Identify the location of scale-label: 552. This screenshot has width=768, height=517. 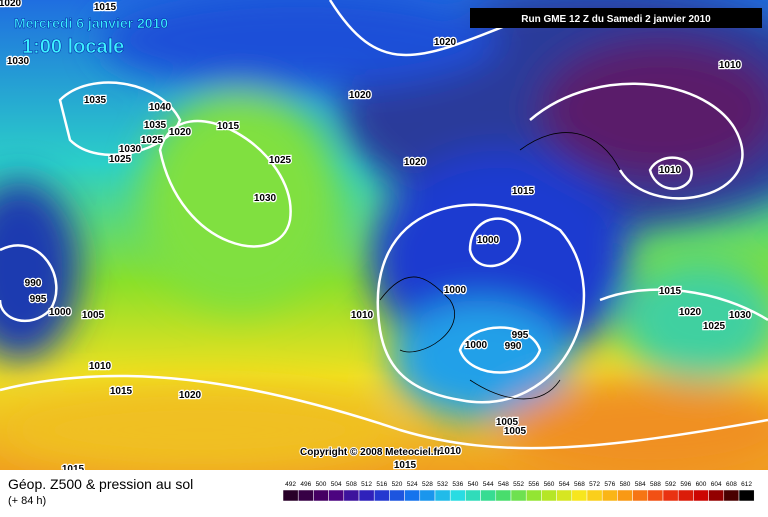
(518, 484).